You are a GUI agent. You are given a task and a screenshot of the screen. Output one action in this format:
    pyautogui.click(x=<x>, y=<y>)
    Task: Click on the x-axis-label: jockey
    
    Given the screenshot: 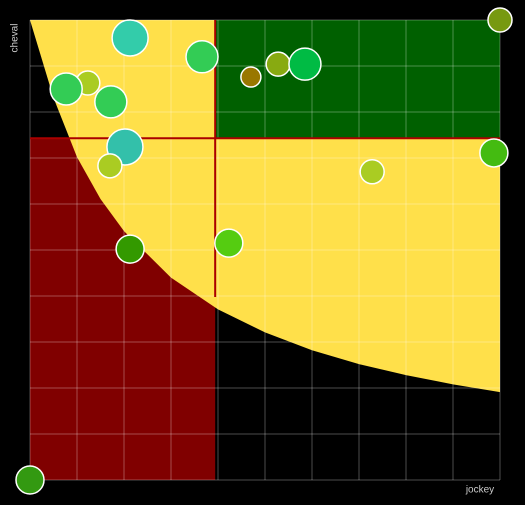 What is the action you would take?
    pyautogui.click(x=479, y=490)
    